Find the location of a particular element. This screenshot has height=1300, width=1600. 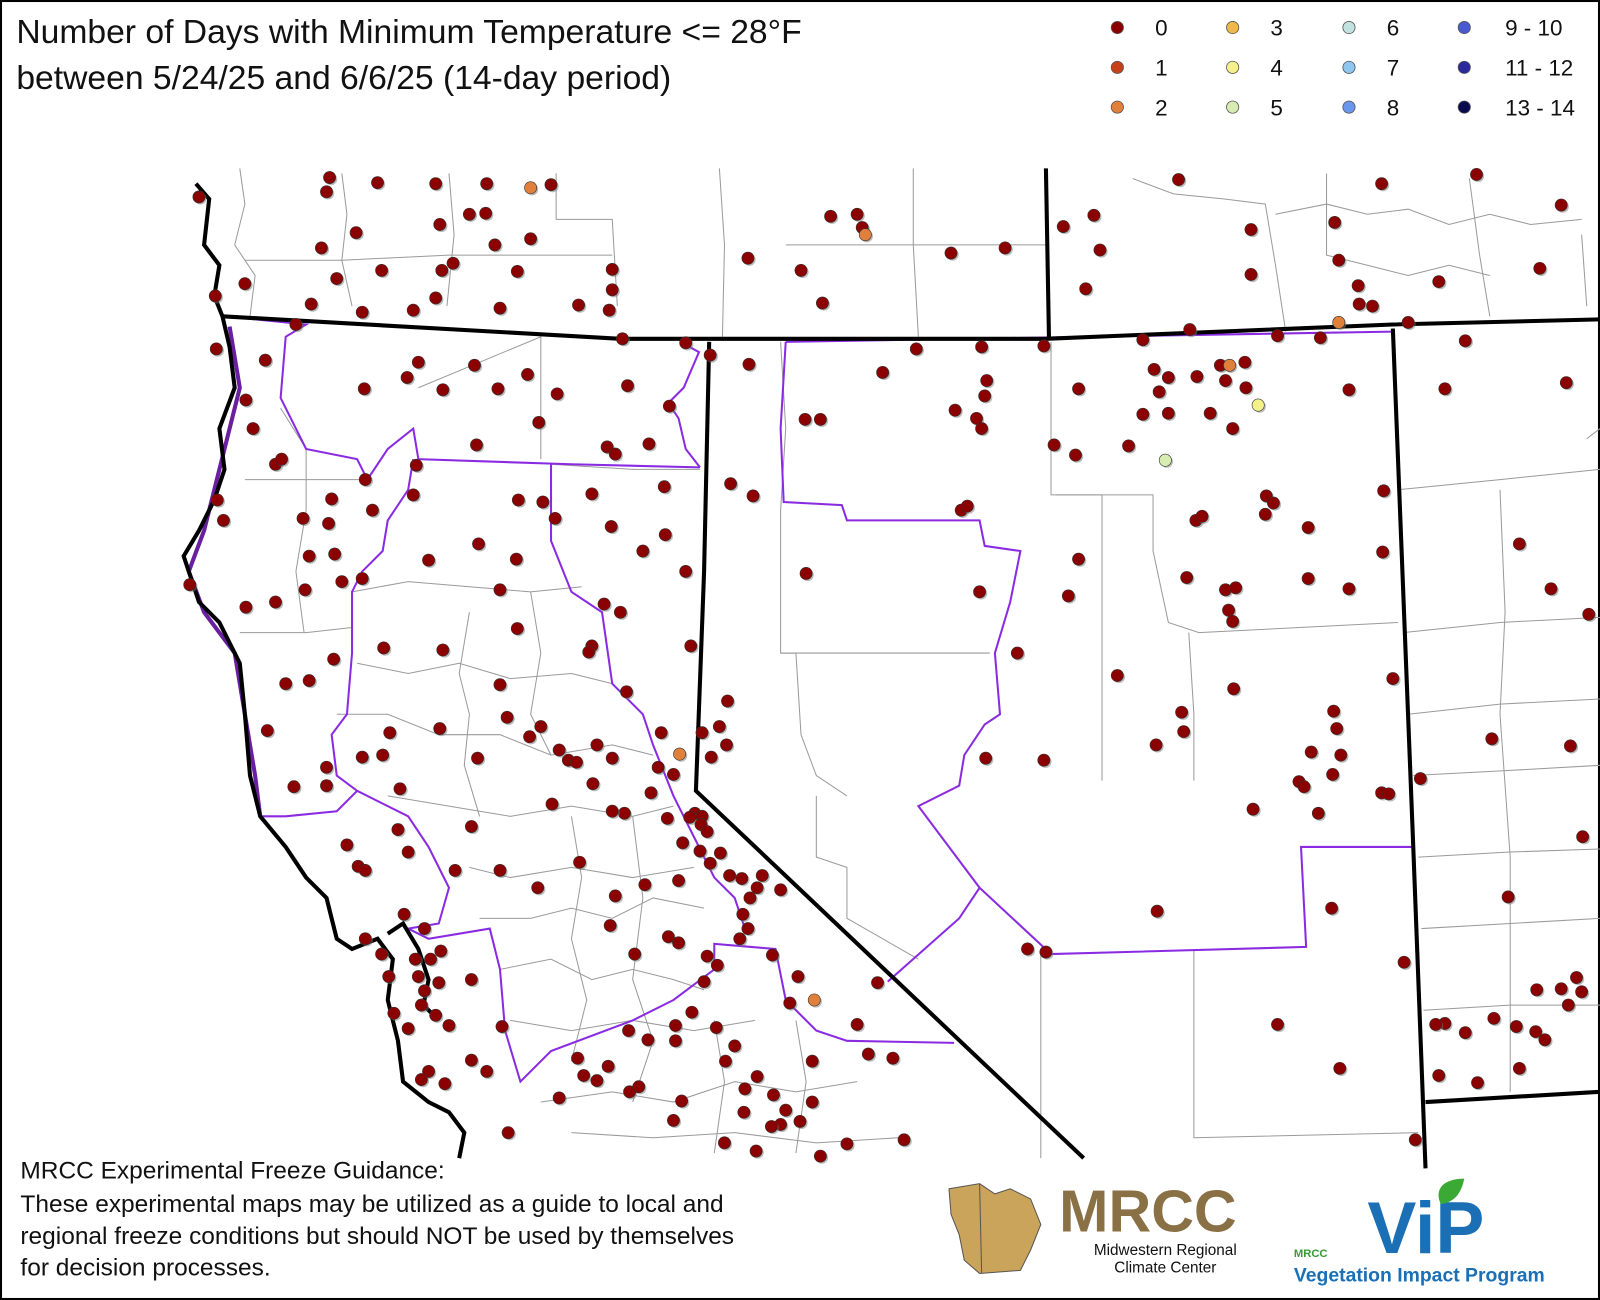

legend-label: 0 is located at coordinates (1161, 28).